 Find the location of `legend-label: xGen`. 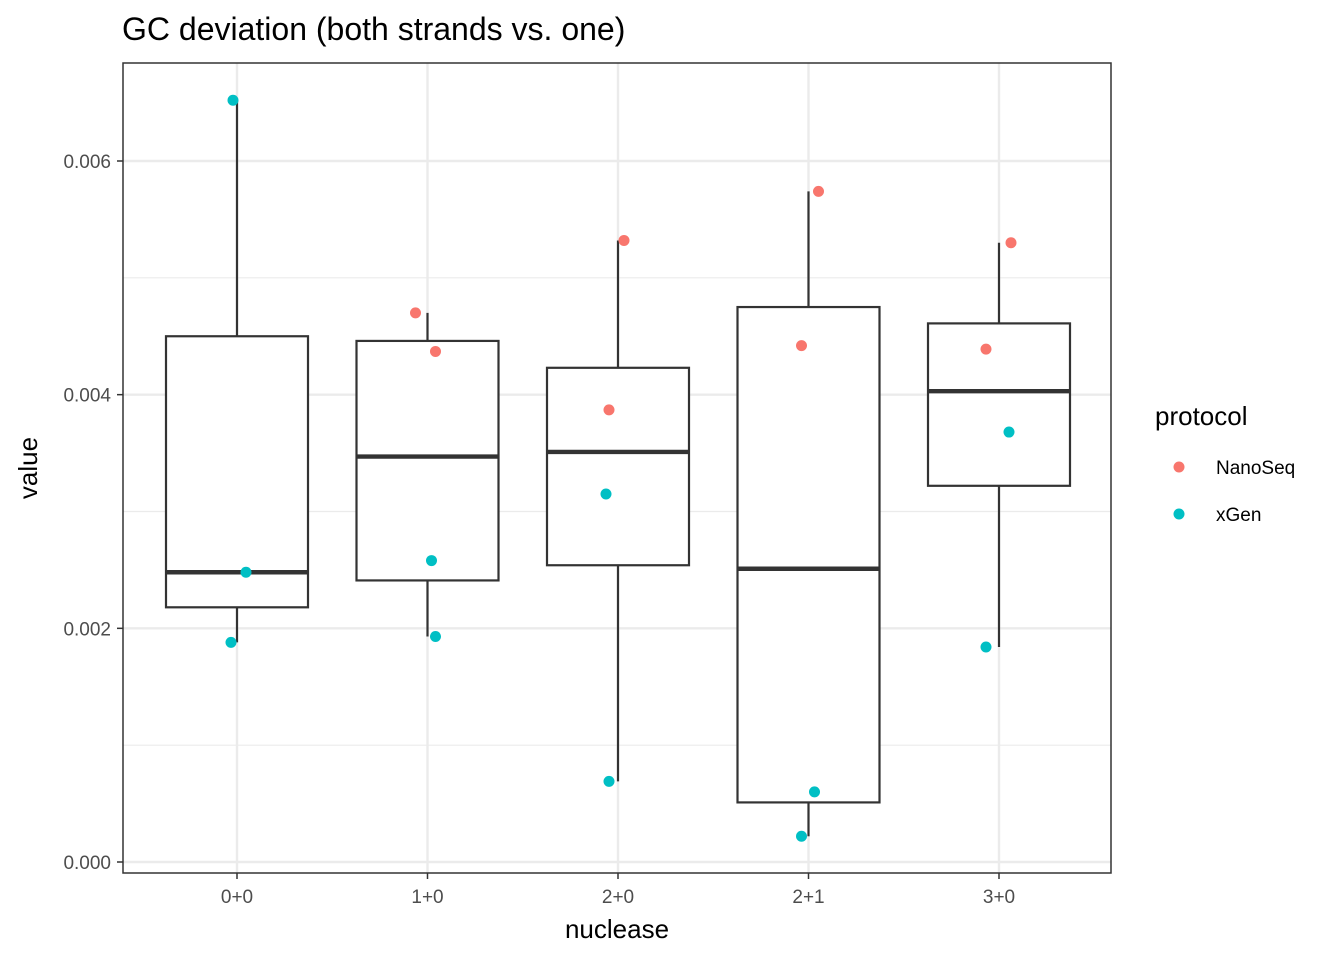

legend-label: xGen is located at coordinates (1238, 515).